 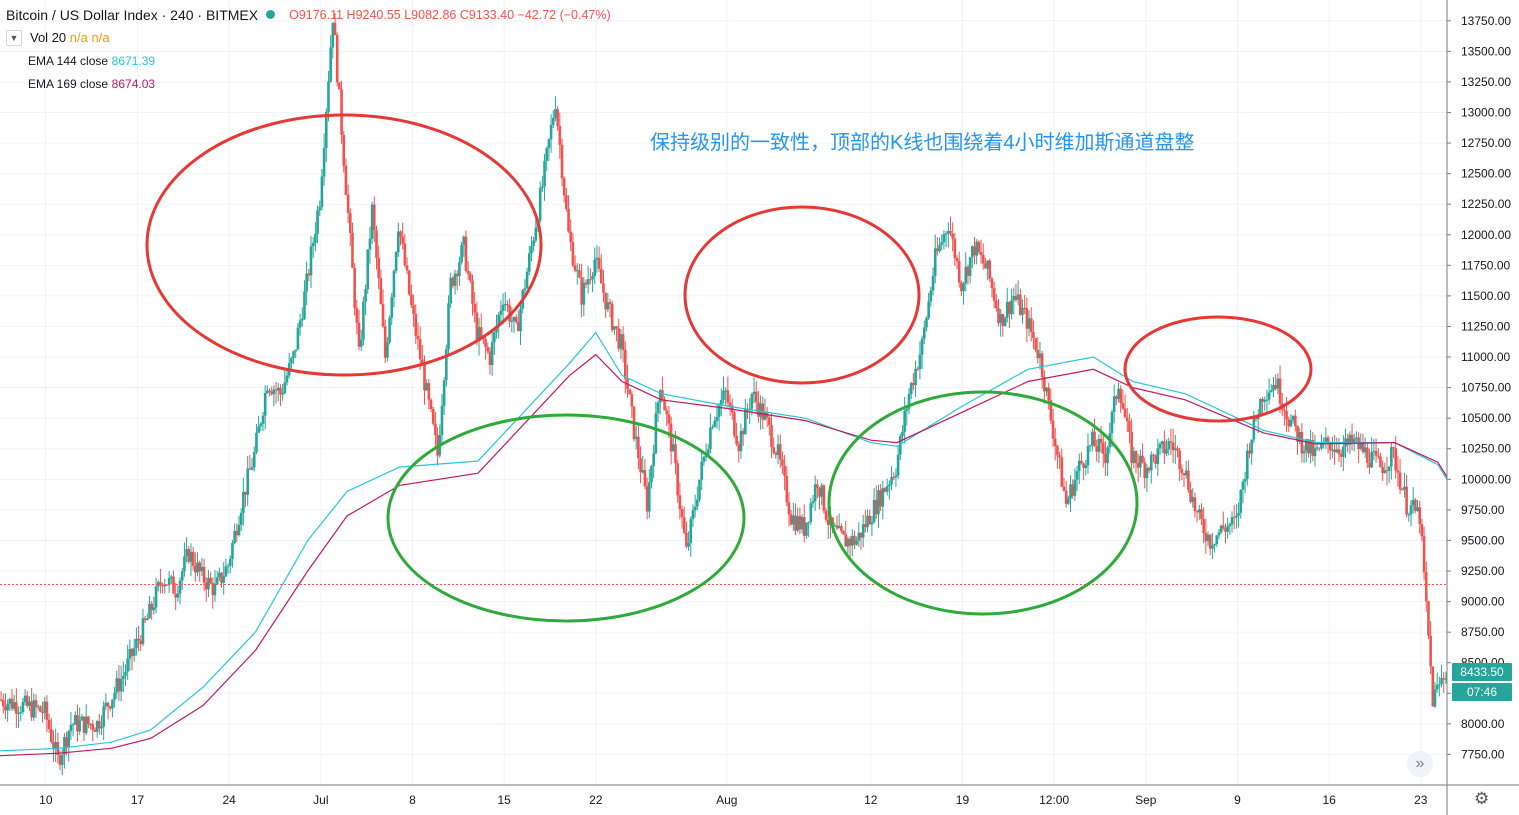 I want to click on chart-annotation-text: 保持级别的一致性，顶部的K线也围绕着4小时维加斯通道盘整, so click(x=922, y=143).